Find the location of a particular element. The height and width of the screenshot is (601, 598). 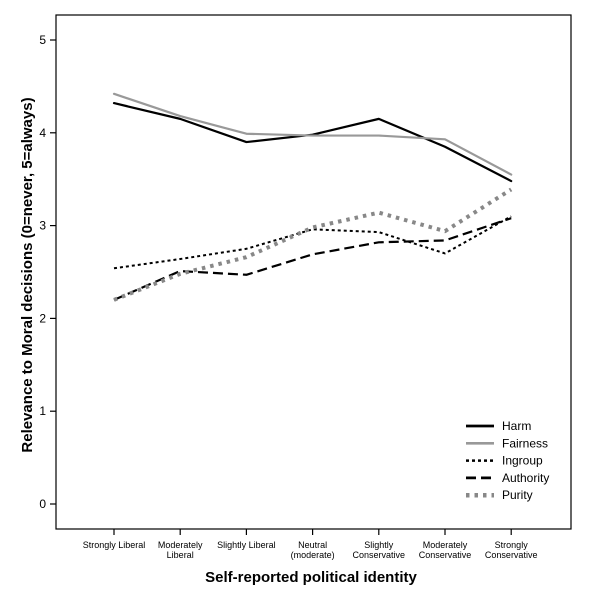

x-tick-label: Slightly Liberal is located at coordinates (246, 545).